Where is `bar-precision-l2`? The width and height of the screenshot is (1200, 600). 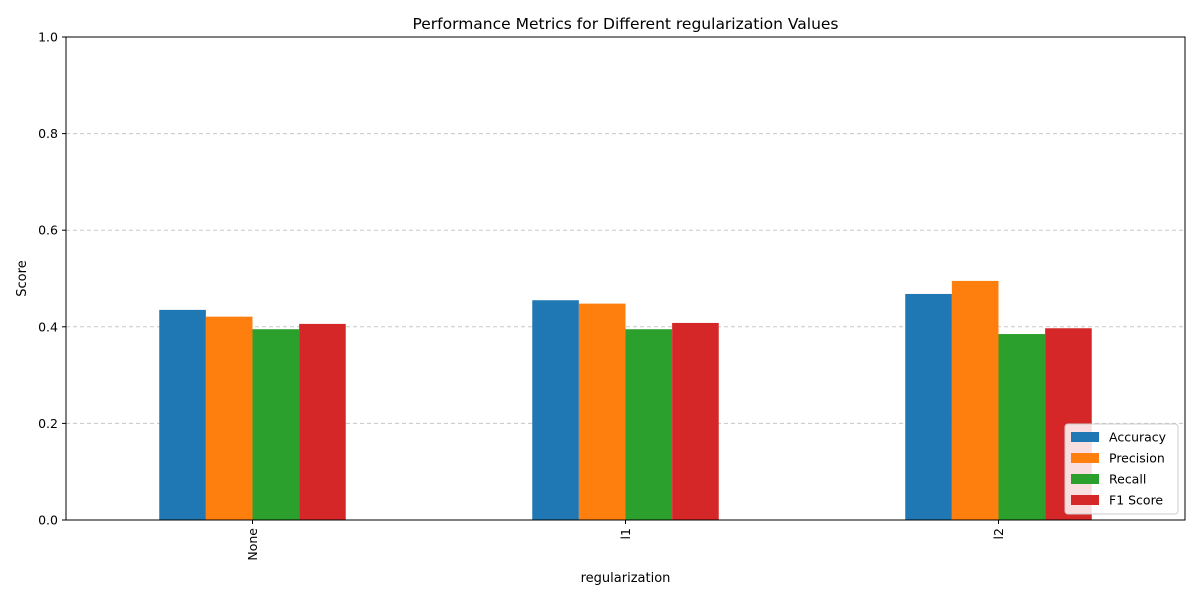
bar-precision-l2 is located at coordinates (975, 400).